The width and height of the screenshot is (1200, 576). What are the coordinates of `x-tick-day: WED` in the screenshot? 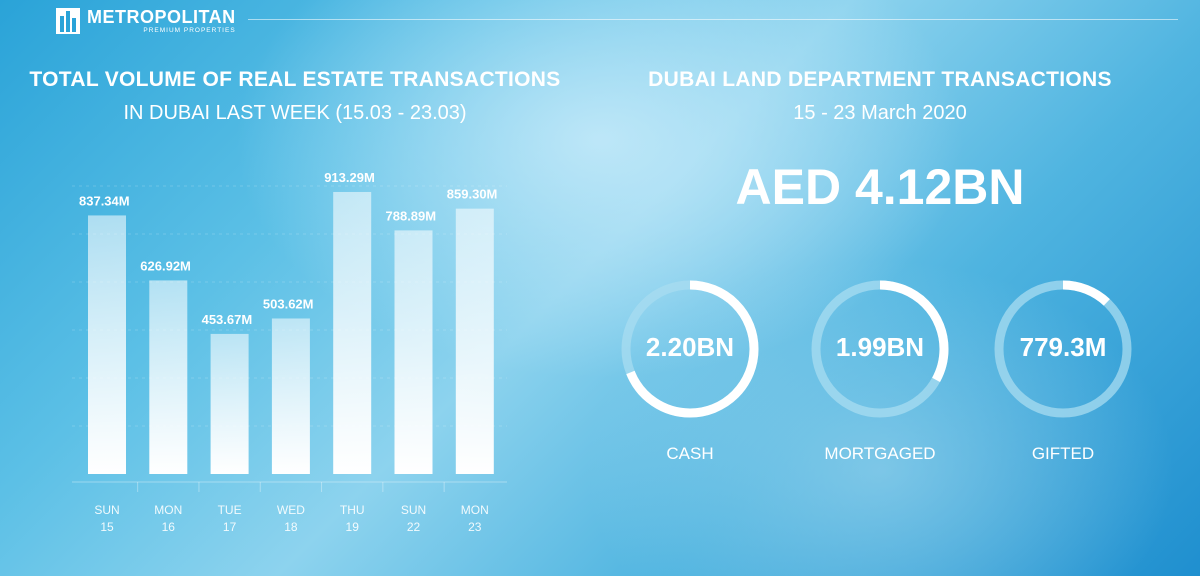 It's located at (291, 510).